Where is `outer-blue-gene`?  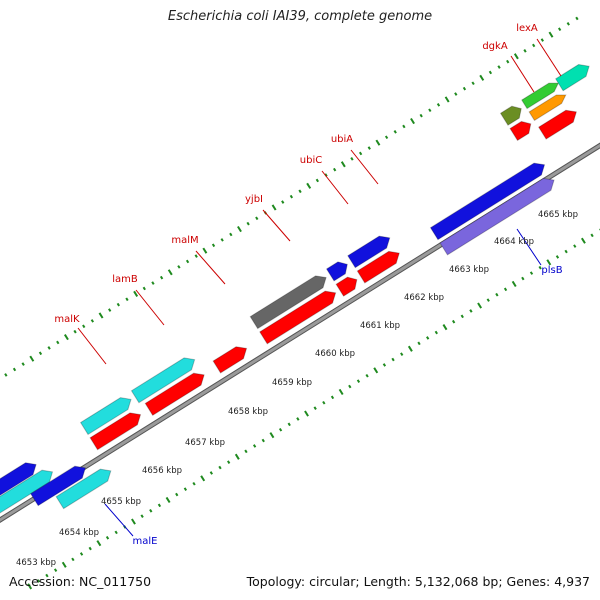
outer-blue-gene is located at coordinates (18, 479).